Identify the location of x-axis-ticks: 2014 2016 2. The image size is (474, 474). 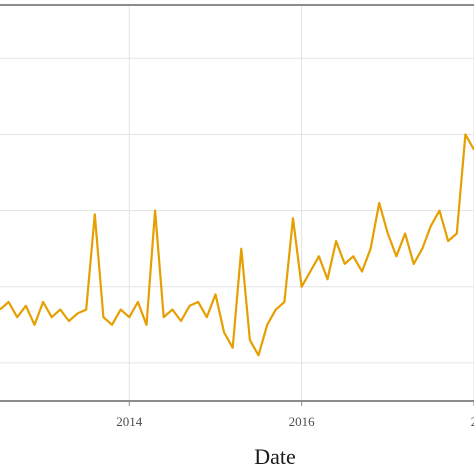
(295, 415).